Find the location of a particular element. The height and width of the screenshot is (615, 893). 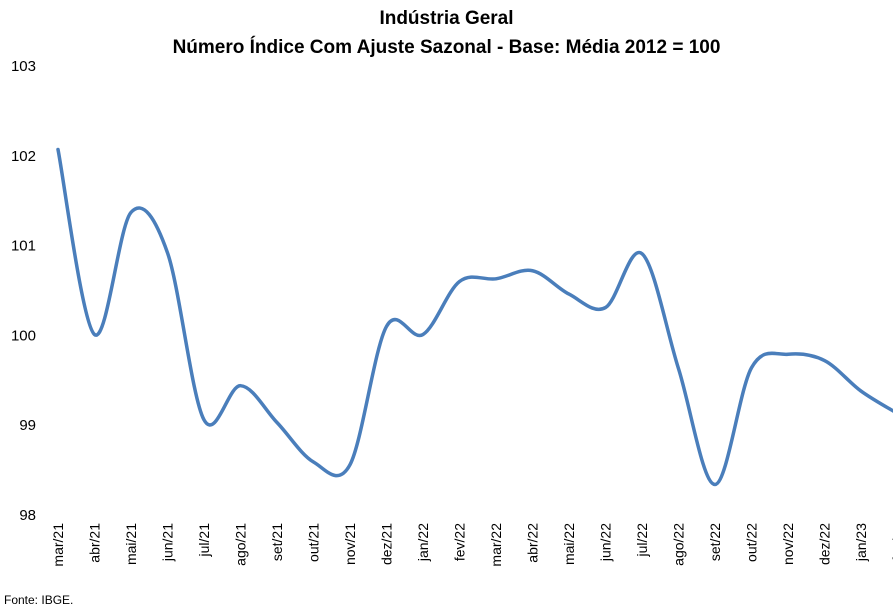

y-tick-label: 102 is located at coordinates (23, 156).